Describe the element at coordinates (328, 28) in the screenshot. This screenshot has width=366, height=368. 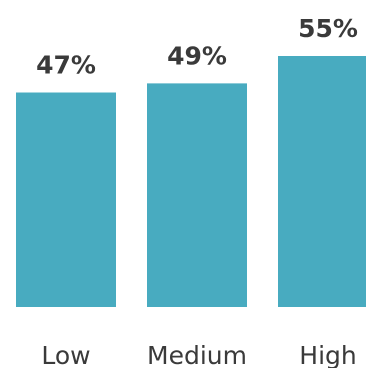
I see `data-label-high: 55%` at that location.